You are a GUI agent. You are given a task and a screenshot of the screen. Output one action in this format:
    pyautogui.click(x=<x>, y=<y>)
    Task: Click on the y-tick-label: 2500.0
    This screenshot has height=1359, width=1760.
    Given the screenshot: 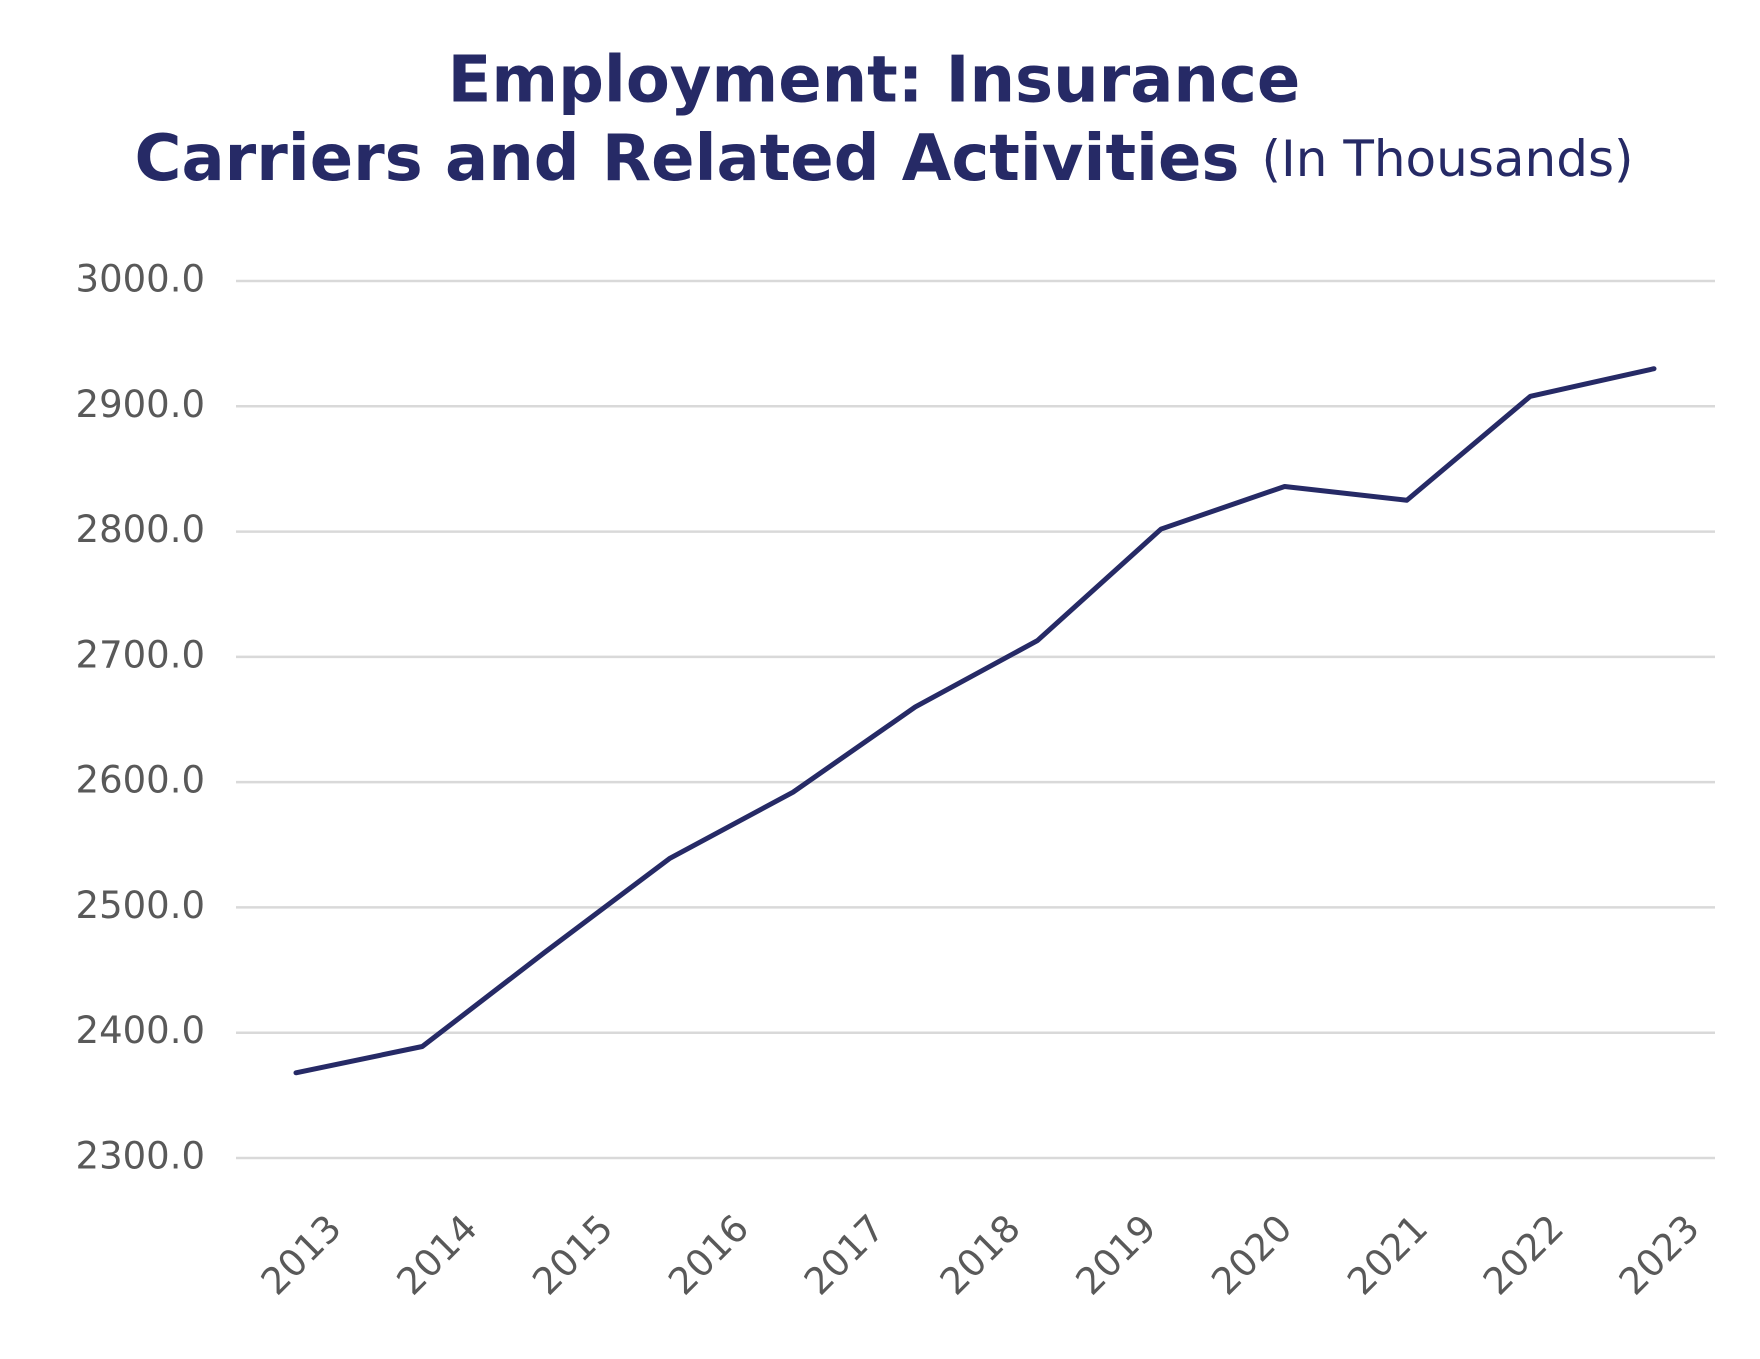 What is the action you would take?
    pyautogui.click(x=140, y=905)
    